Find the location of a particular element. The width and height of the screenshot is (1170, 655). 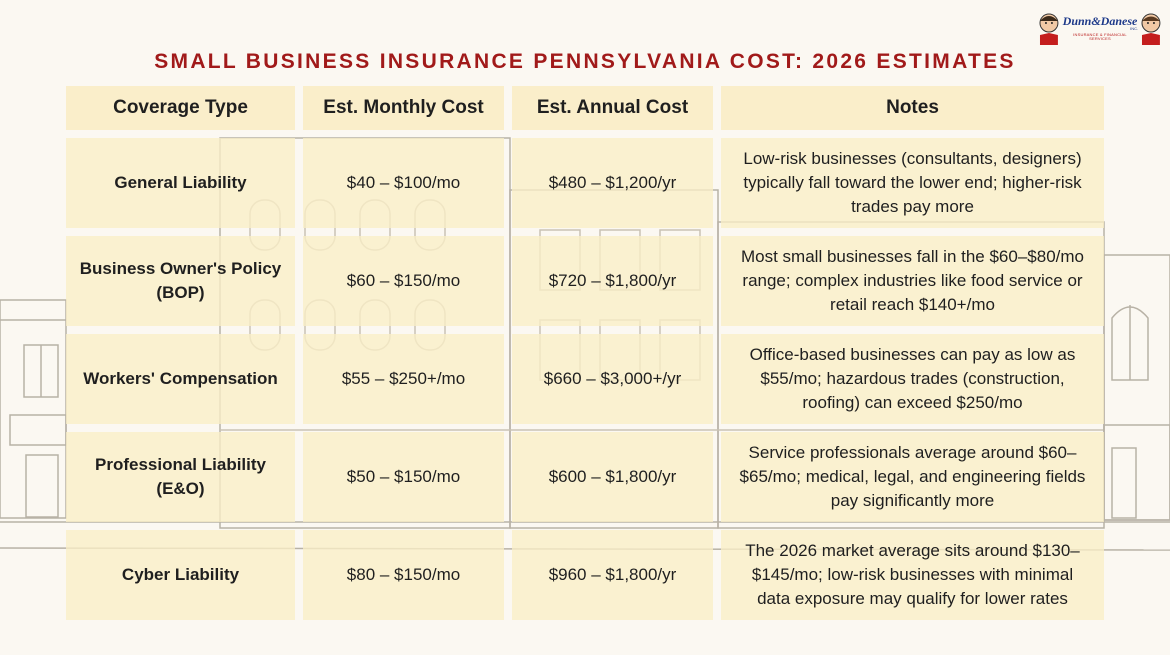

row-professional-liability-type: Professional Liability (E&O) is located at coordinates (180, 477).